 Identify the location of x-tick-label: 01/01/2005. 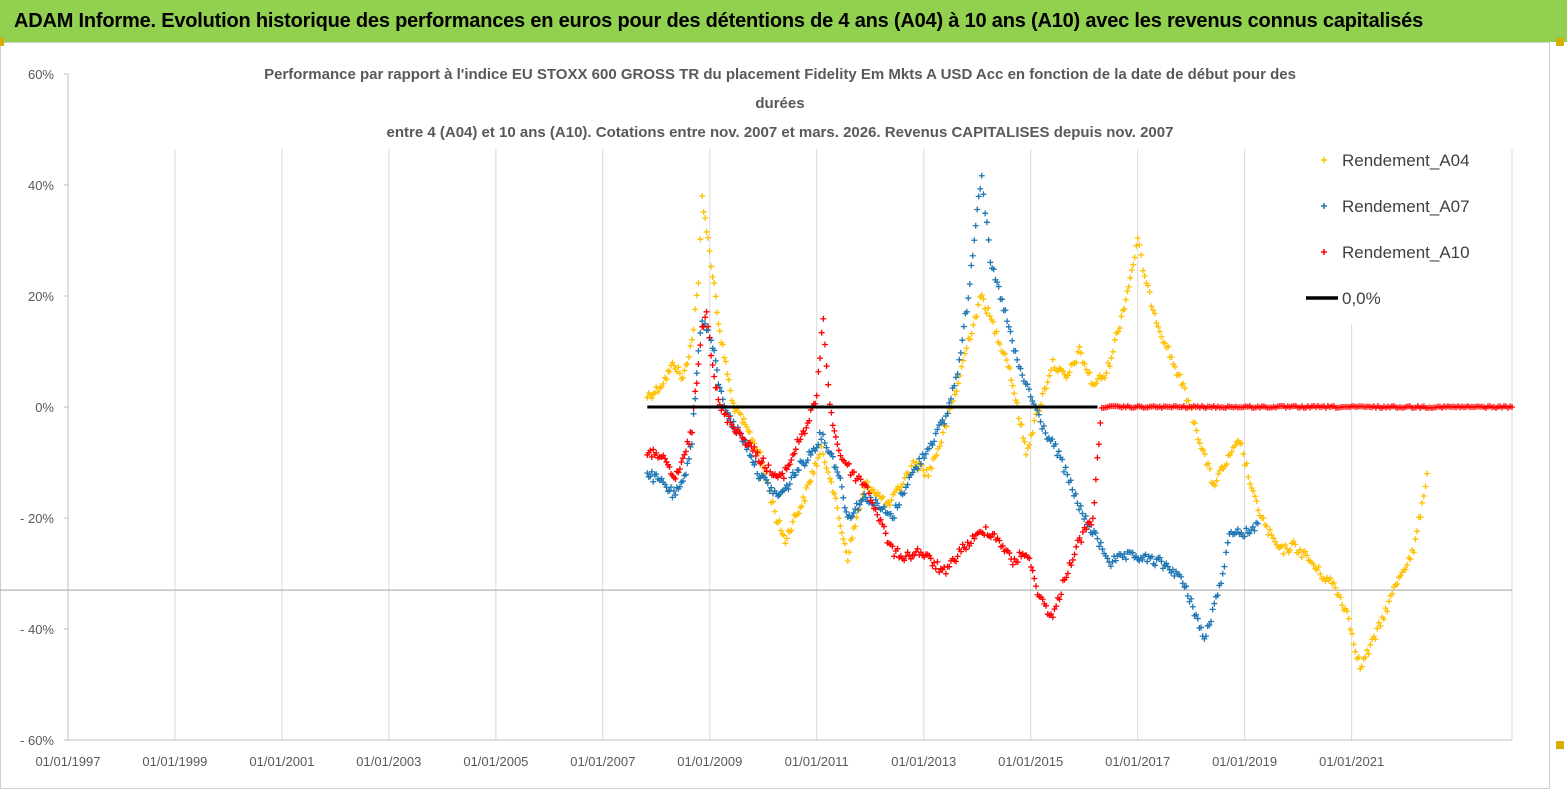
(495, 761).